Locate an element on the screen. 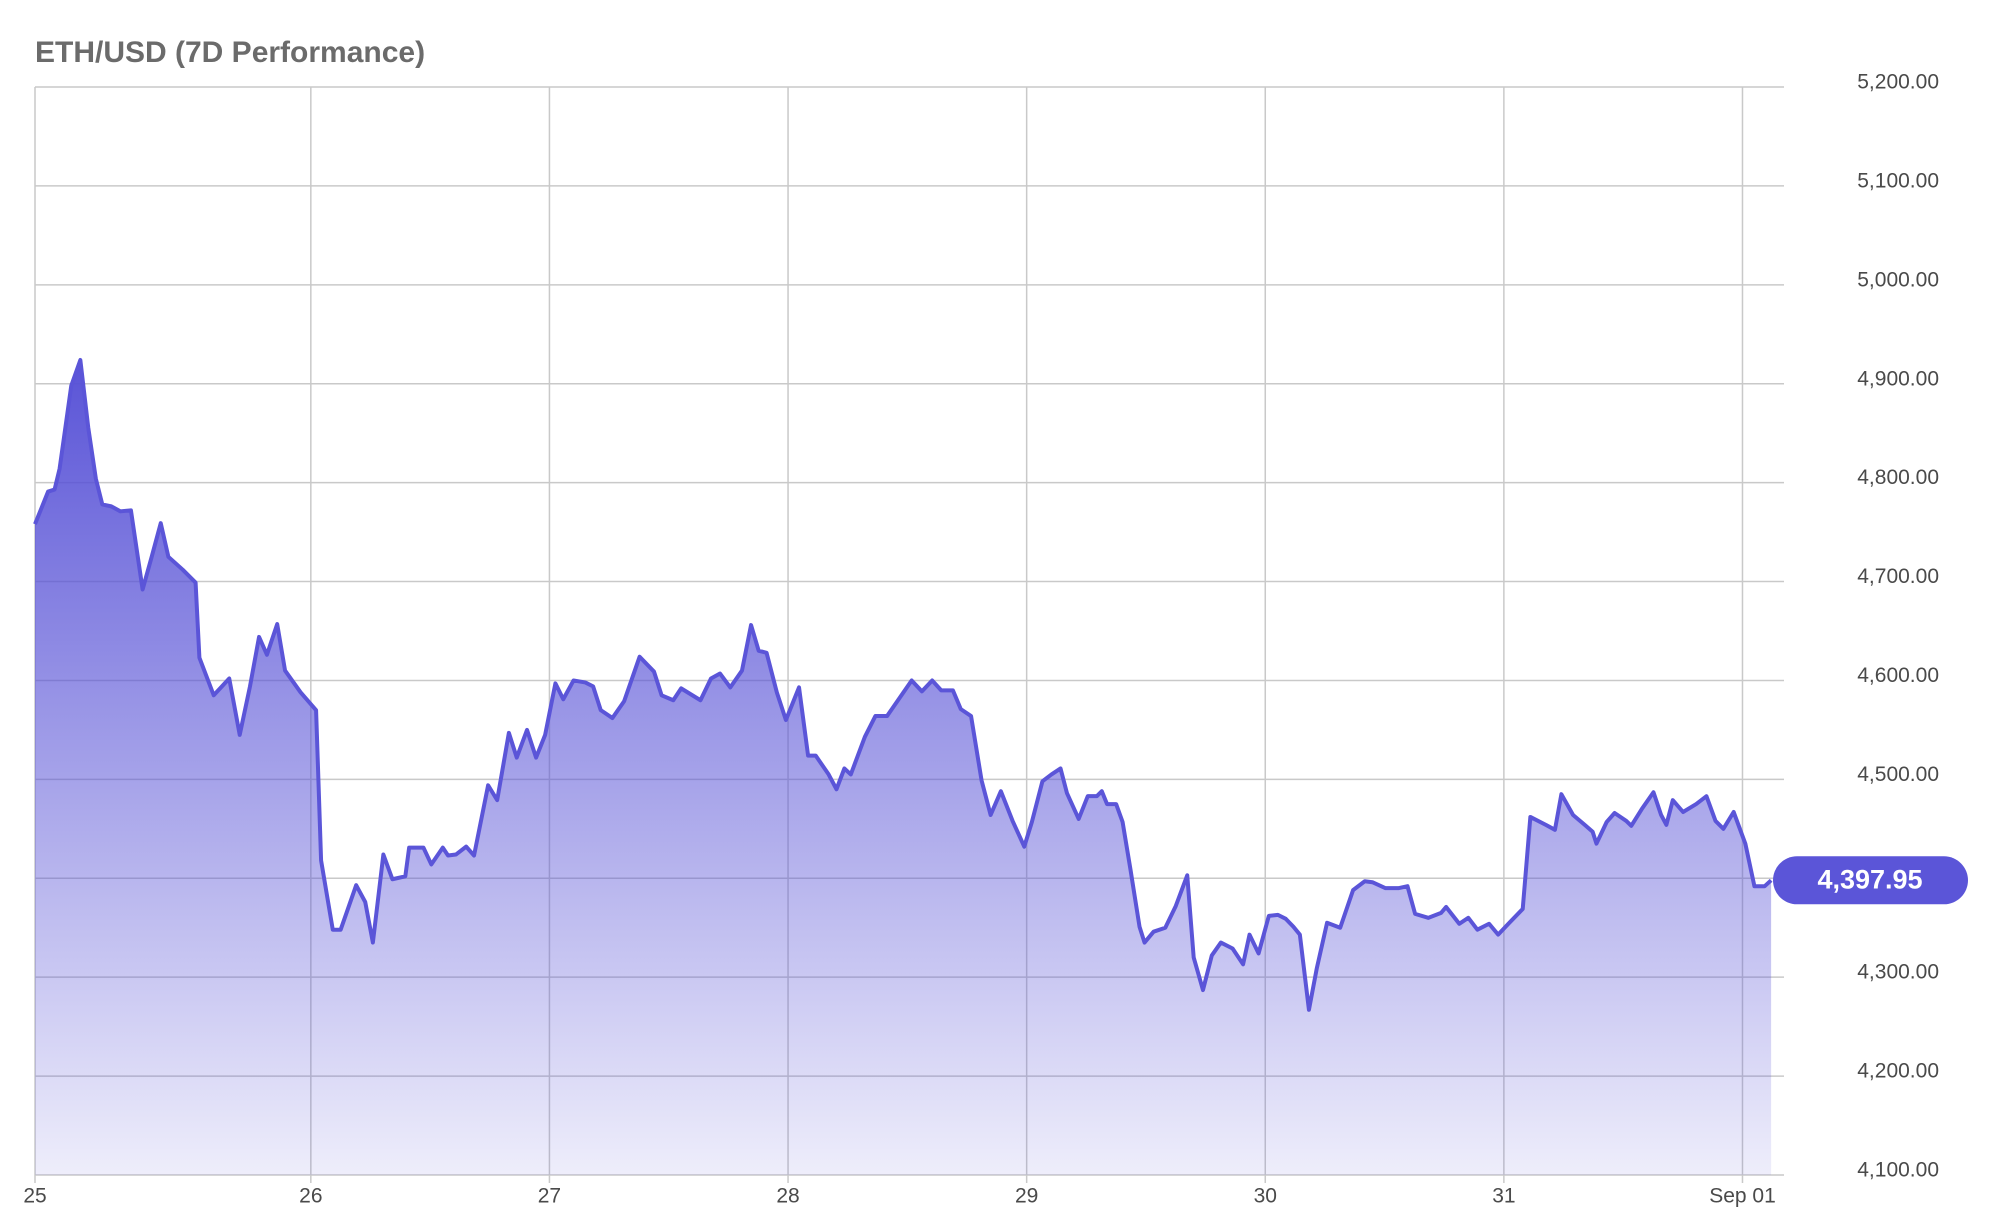  y-tick-label: 4,200.00 is located at coordinates (1898, 1071).